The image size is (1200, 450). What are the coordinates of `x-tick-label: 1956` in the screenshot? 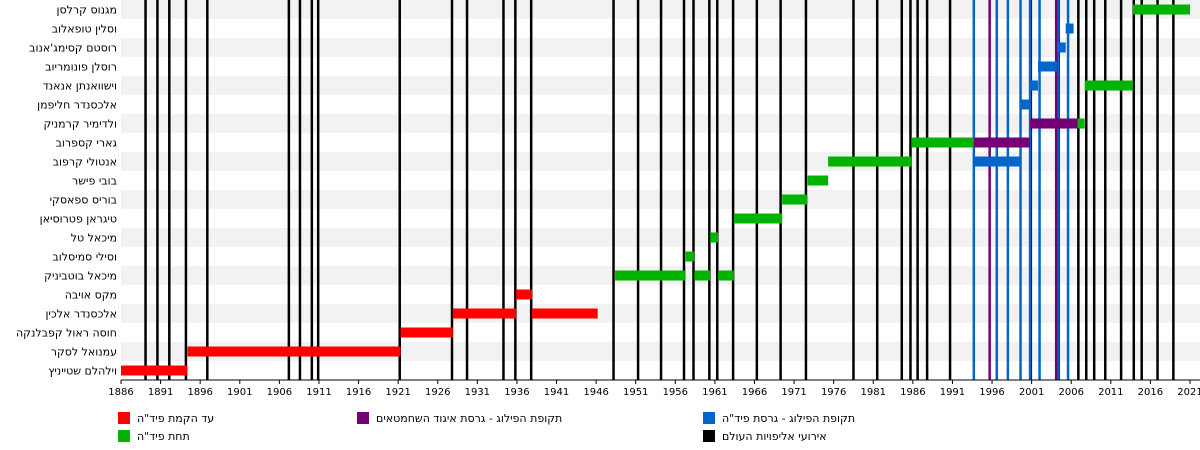 It's located at (675, 392).